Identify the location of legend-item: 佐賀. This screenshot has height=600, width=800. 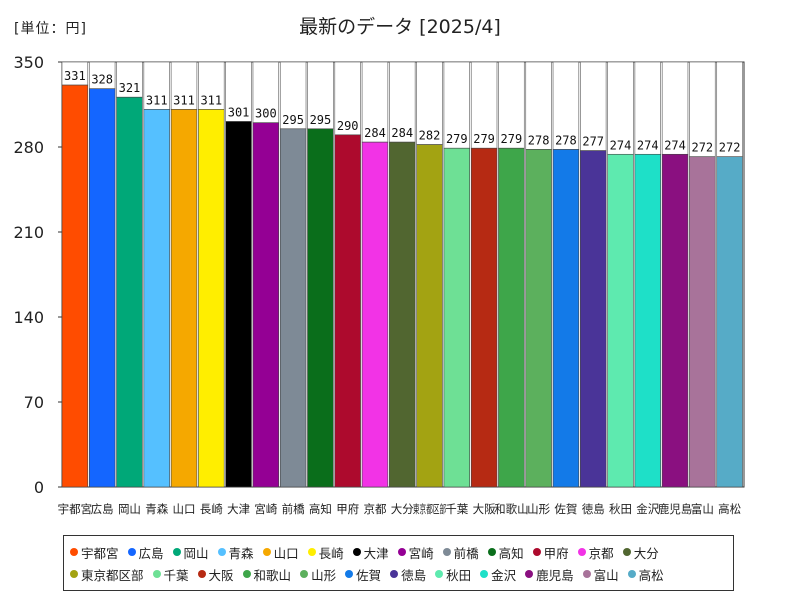
(363, 574).